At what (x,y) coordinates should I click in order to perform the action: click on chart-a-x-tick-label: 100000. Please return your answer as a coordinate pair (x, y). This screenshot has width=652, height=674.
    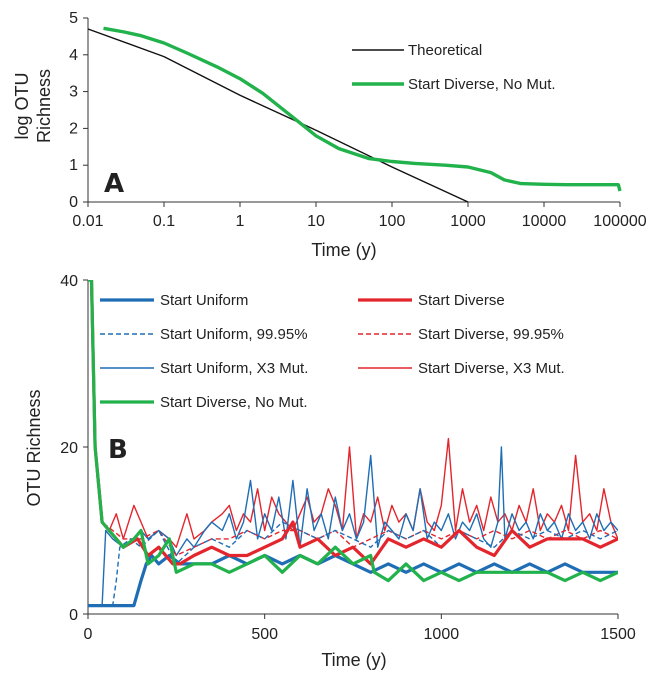
    Looking at the image, I should click on (619, 221).